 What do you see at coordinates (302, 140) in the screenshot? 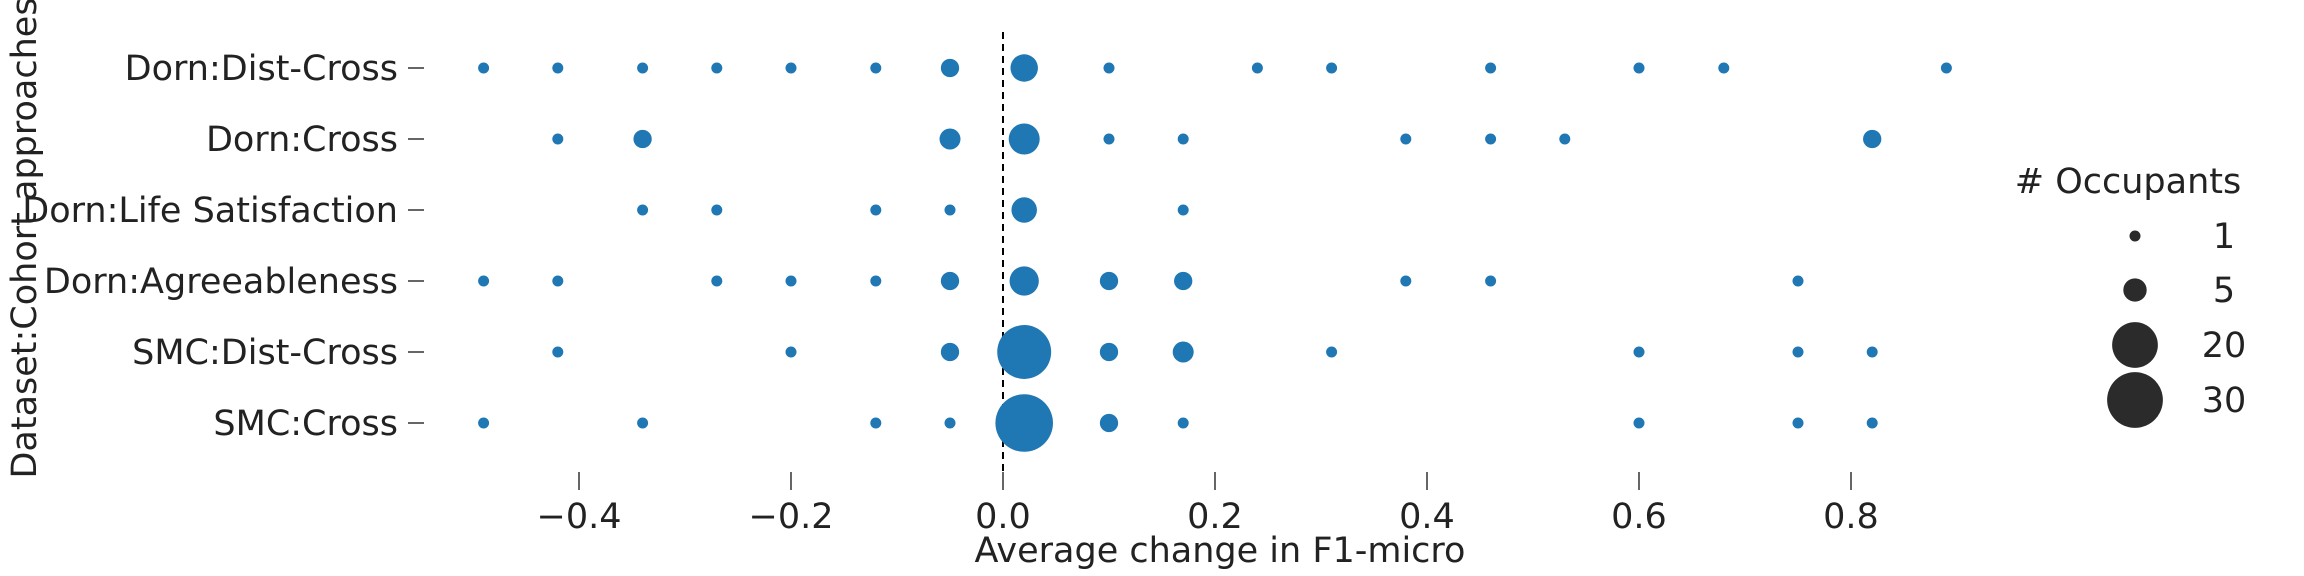
I see `y-tick-label: Dorn:Cross` at bounding box center [302, 140].